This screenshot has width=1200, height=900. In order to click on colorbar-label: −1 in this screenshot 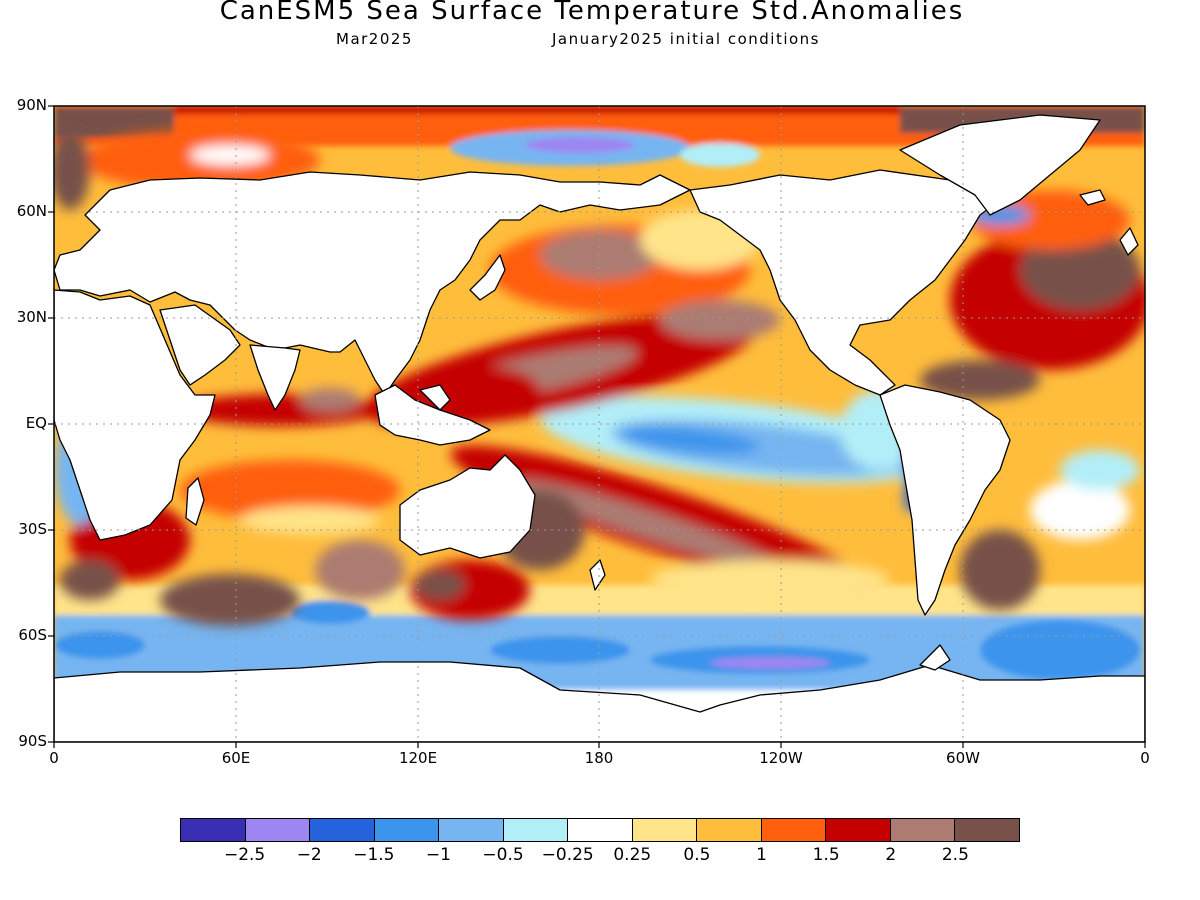, I will do `click(438, 855)`.